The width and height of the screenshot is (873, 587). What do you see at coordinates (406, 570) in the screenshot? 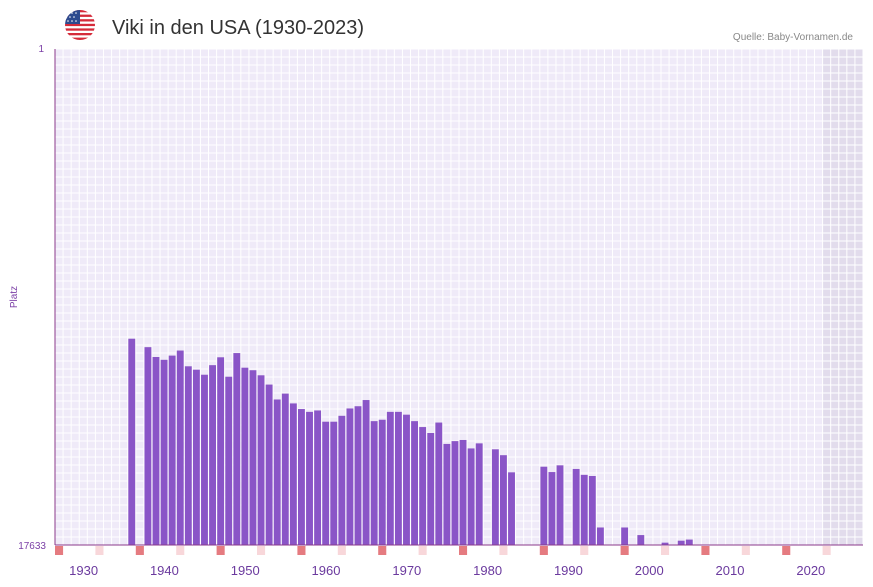
I see `x-tick-label: 1970` at bounding box center [406, 570].